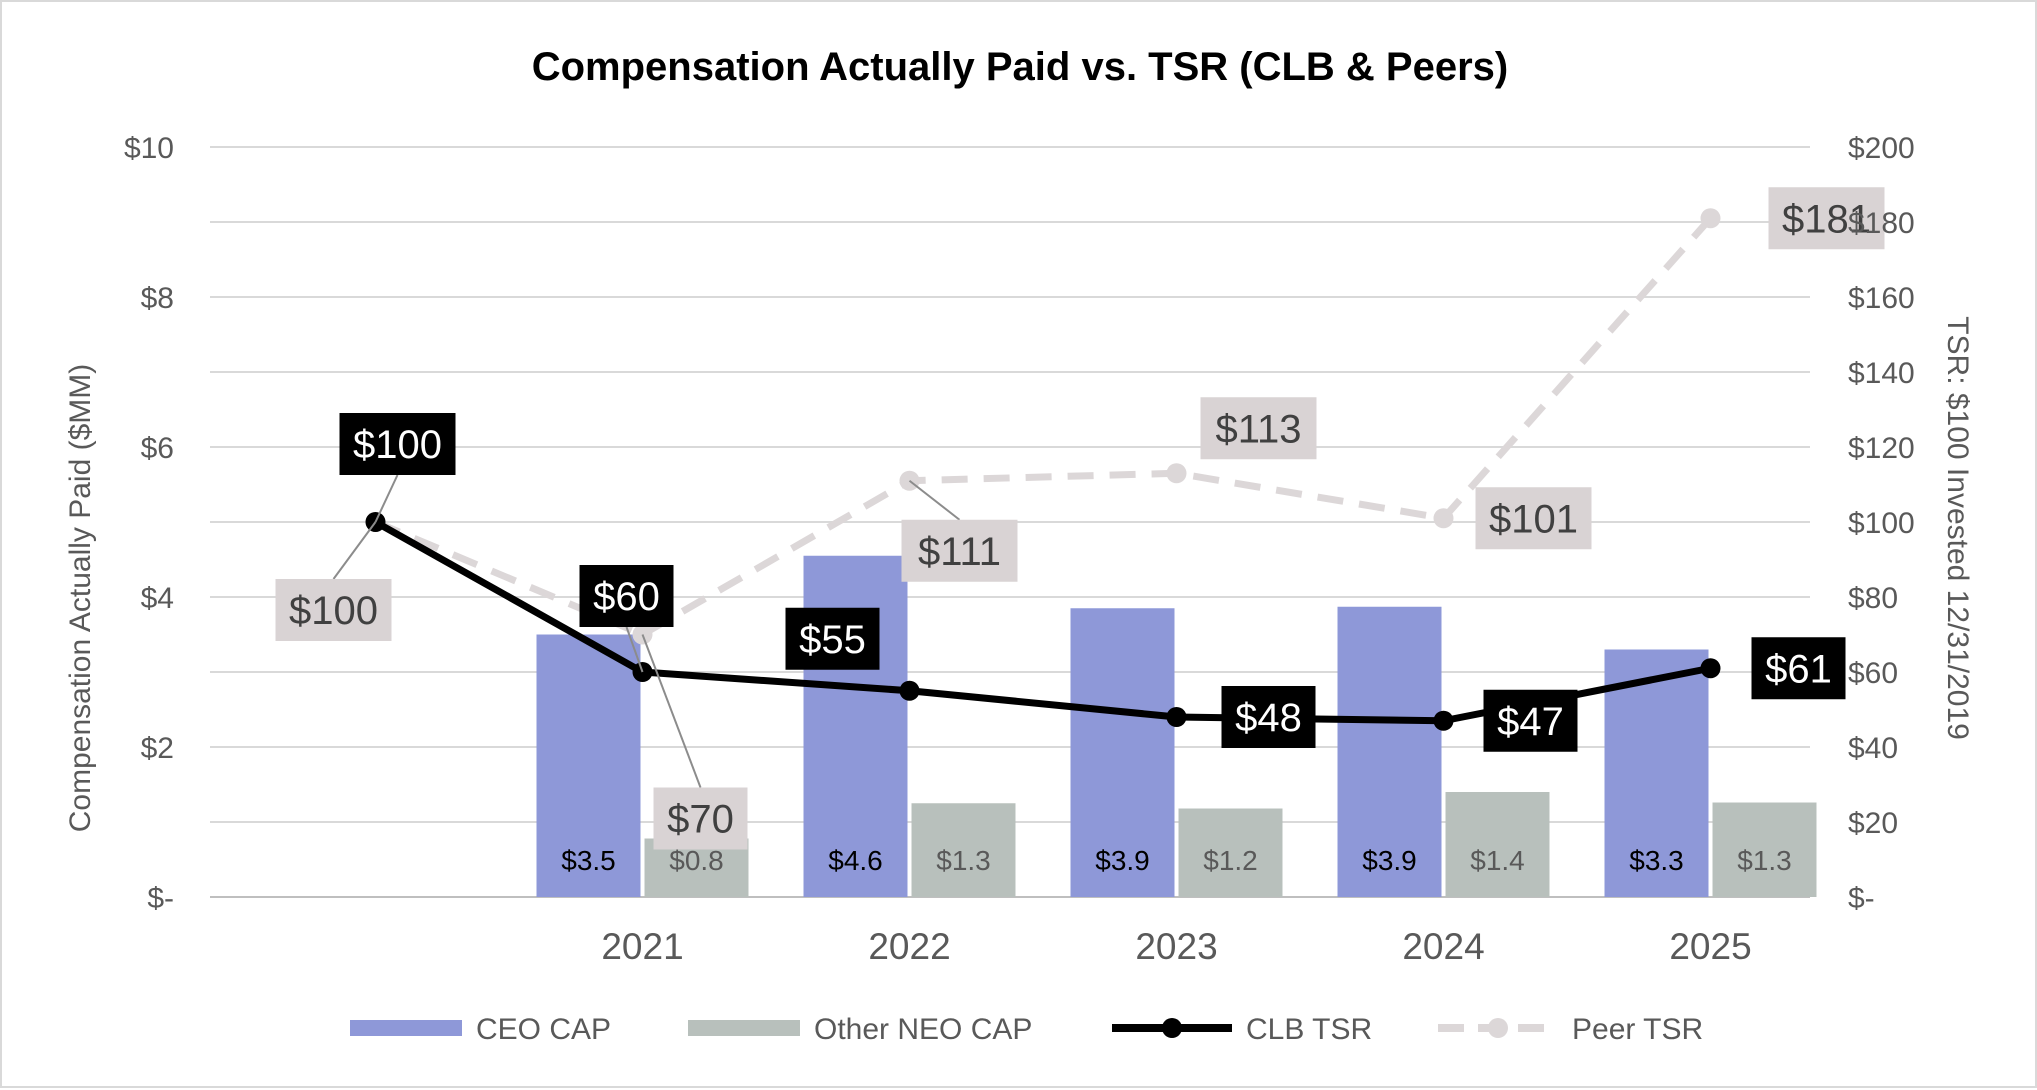 The image size is (2037, 1090). I want to click on clb-tsr-value-label: $60, so click(626, 597).